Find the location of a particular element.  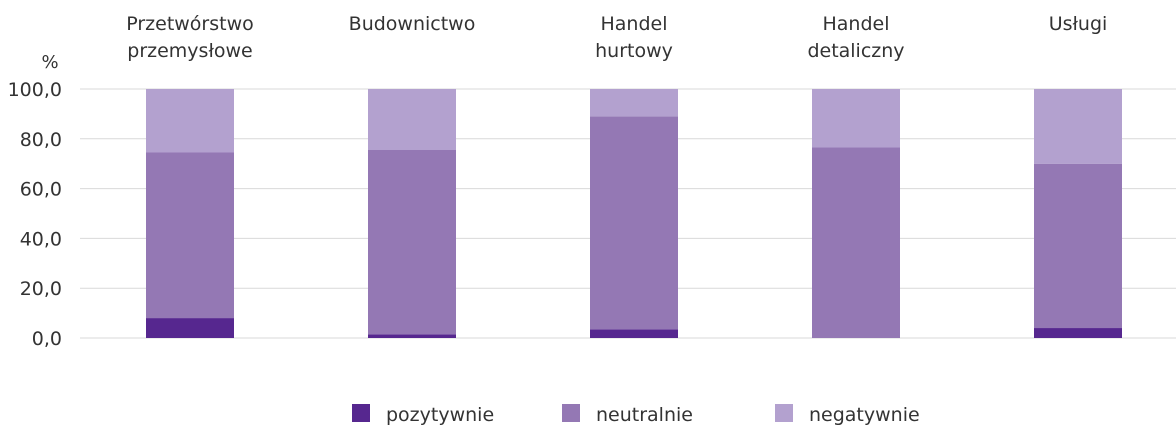

y-tick-label: 20,0 is located at coordinates (41, 289).